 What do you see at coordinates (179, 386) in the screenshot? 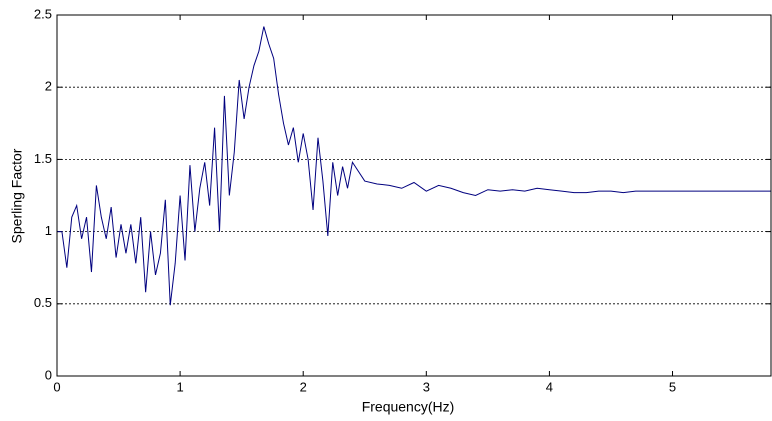
I see `x-tick-label: 1` at bounding box center [179, 386].